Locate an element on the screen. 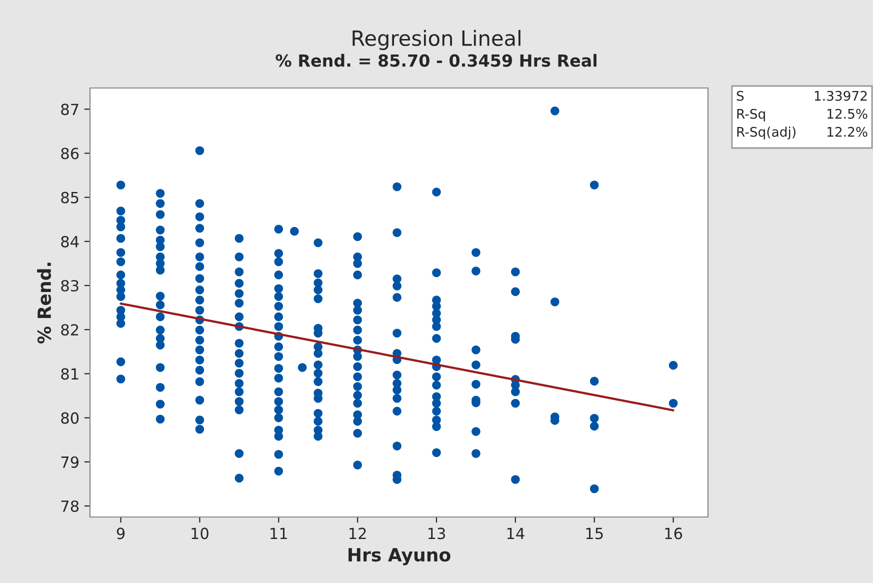 Image resolution: width=873 pixels, height=583 pixels. chart-title: Regresion Lineal is located at coordinates (436, 40).